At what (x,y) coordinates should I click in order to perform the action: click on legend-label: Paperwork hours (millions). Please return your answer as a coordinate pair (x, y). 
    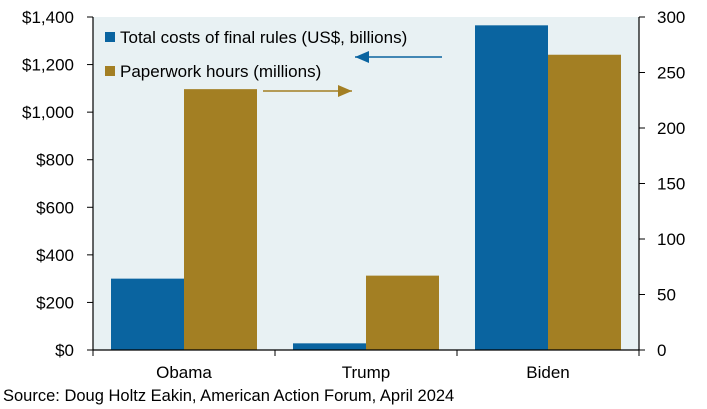
    Looking at the image, I should click on (220, 71).